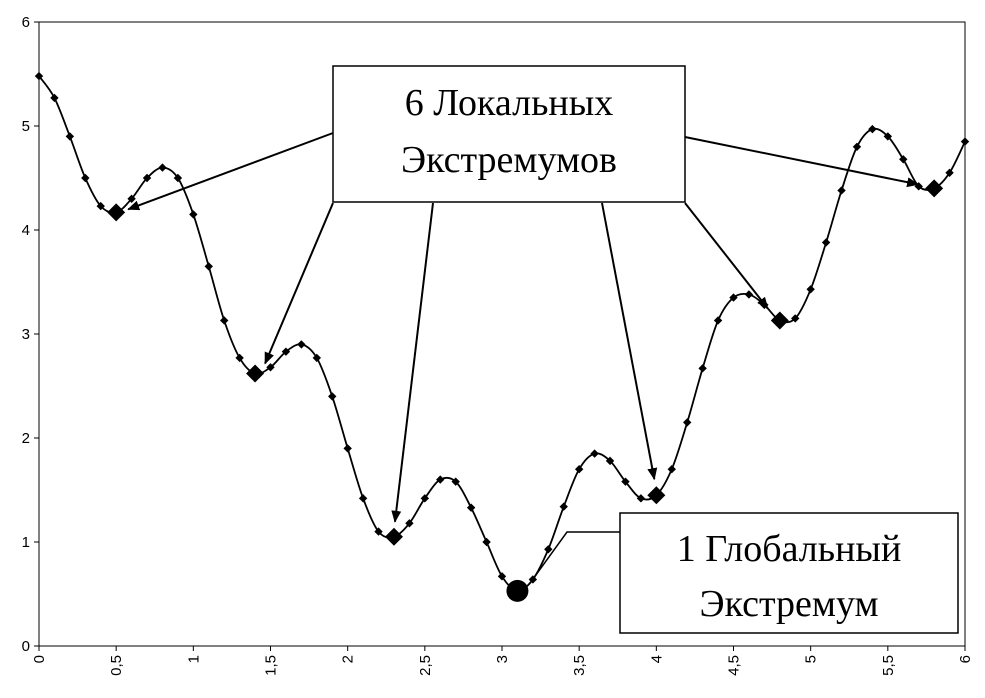 This screenshot has height=698, width=985. I want to click on x-tick-label: 2, so click(348, 659).